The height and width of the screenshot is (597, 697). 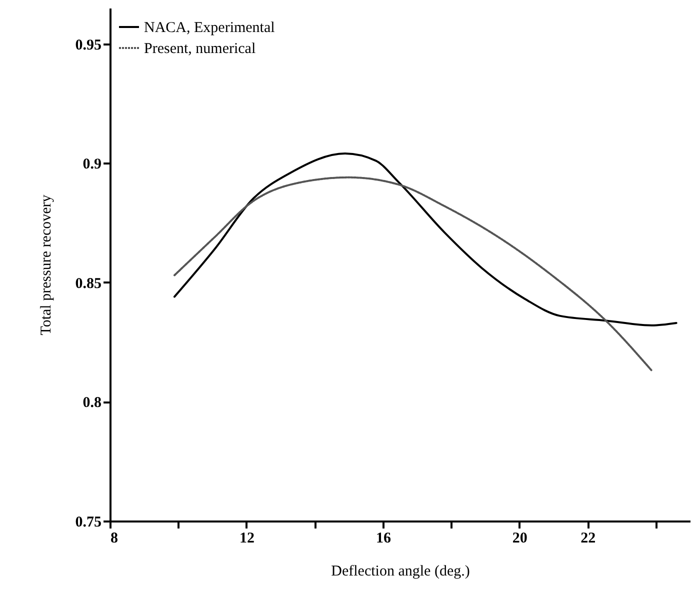 What do you see at coordinates (88, 284) in the screenshot?
I see `y-tick-label: 0.85` at bounding box center [88, 284].